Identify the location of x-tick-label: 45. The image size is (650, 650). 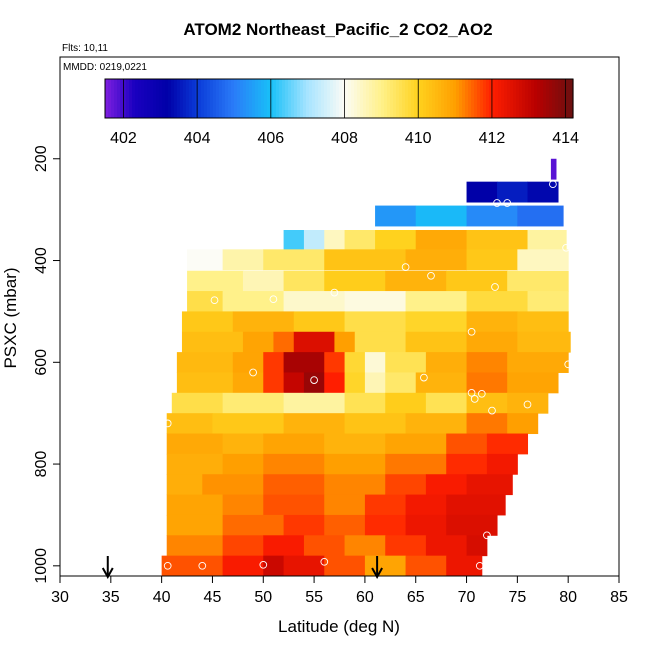
(213, 597).